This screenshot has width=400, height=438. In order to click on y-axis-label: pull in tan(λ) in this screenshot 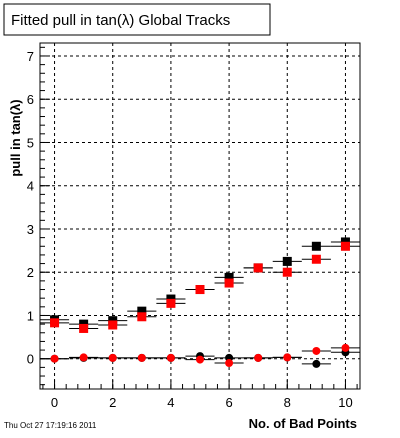, I will do `click(15, 137)`.